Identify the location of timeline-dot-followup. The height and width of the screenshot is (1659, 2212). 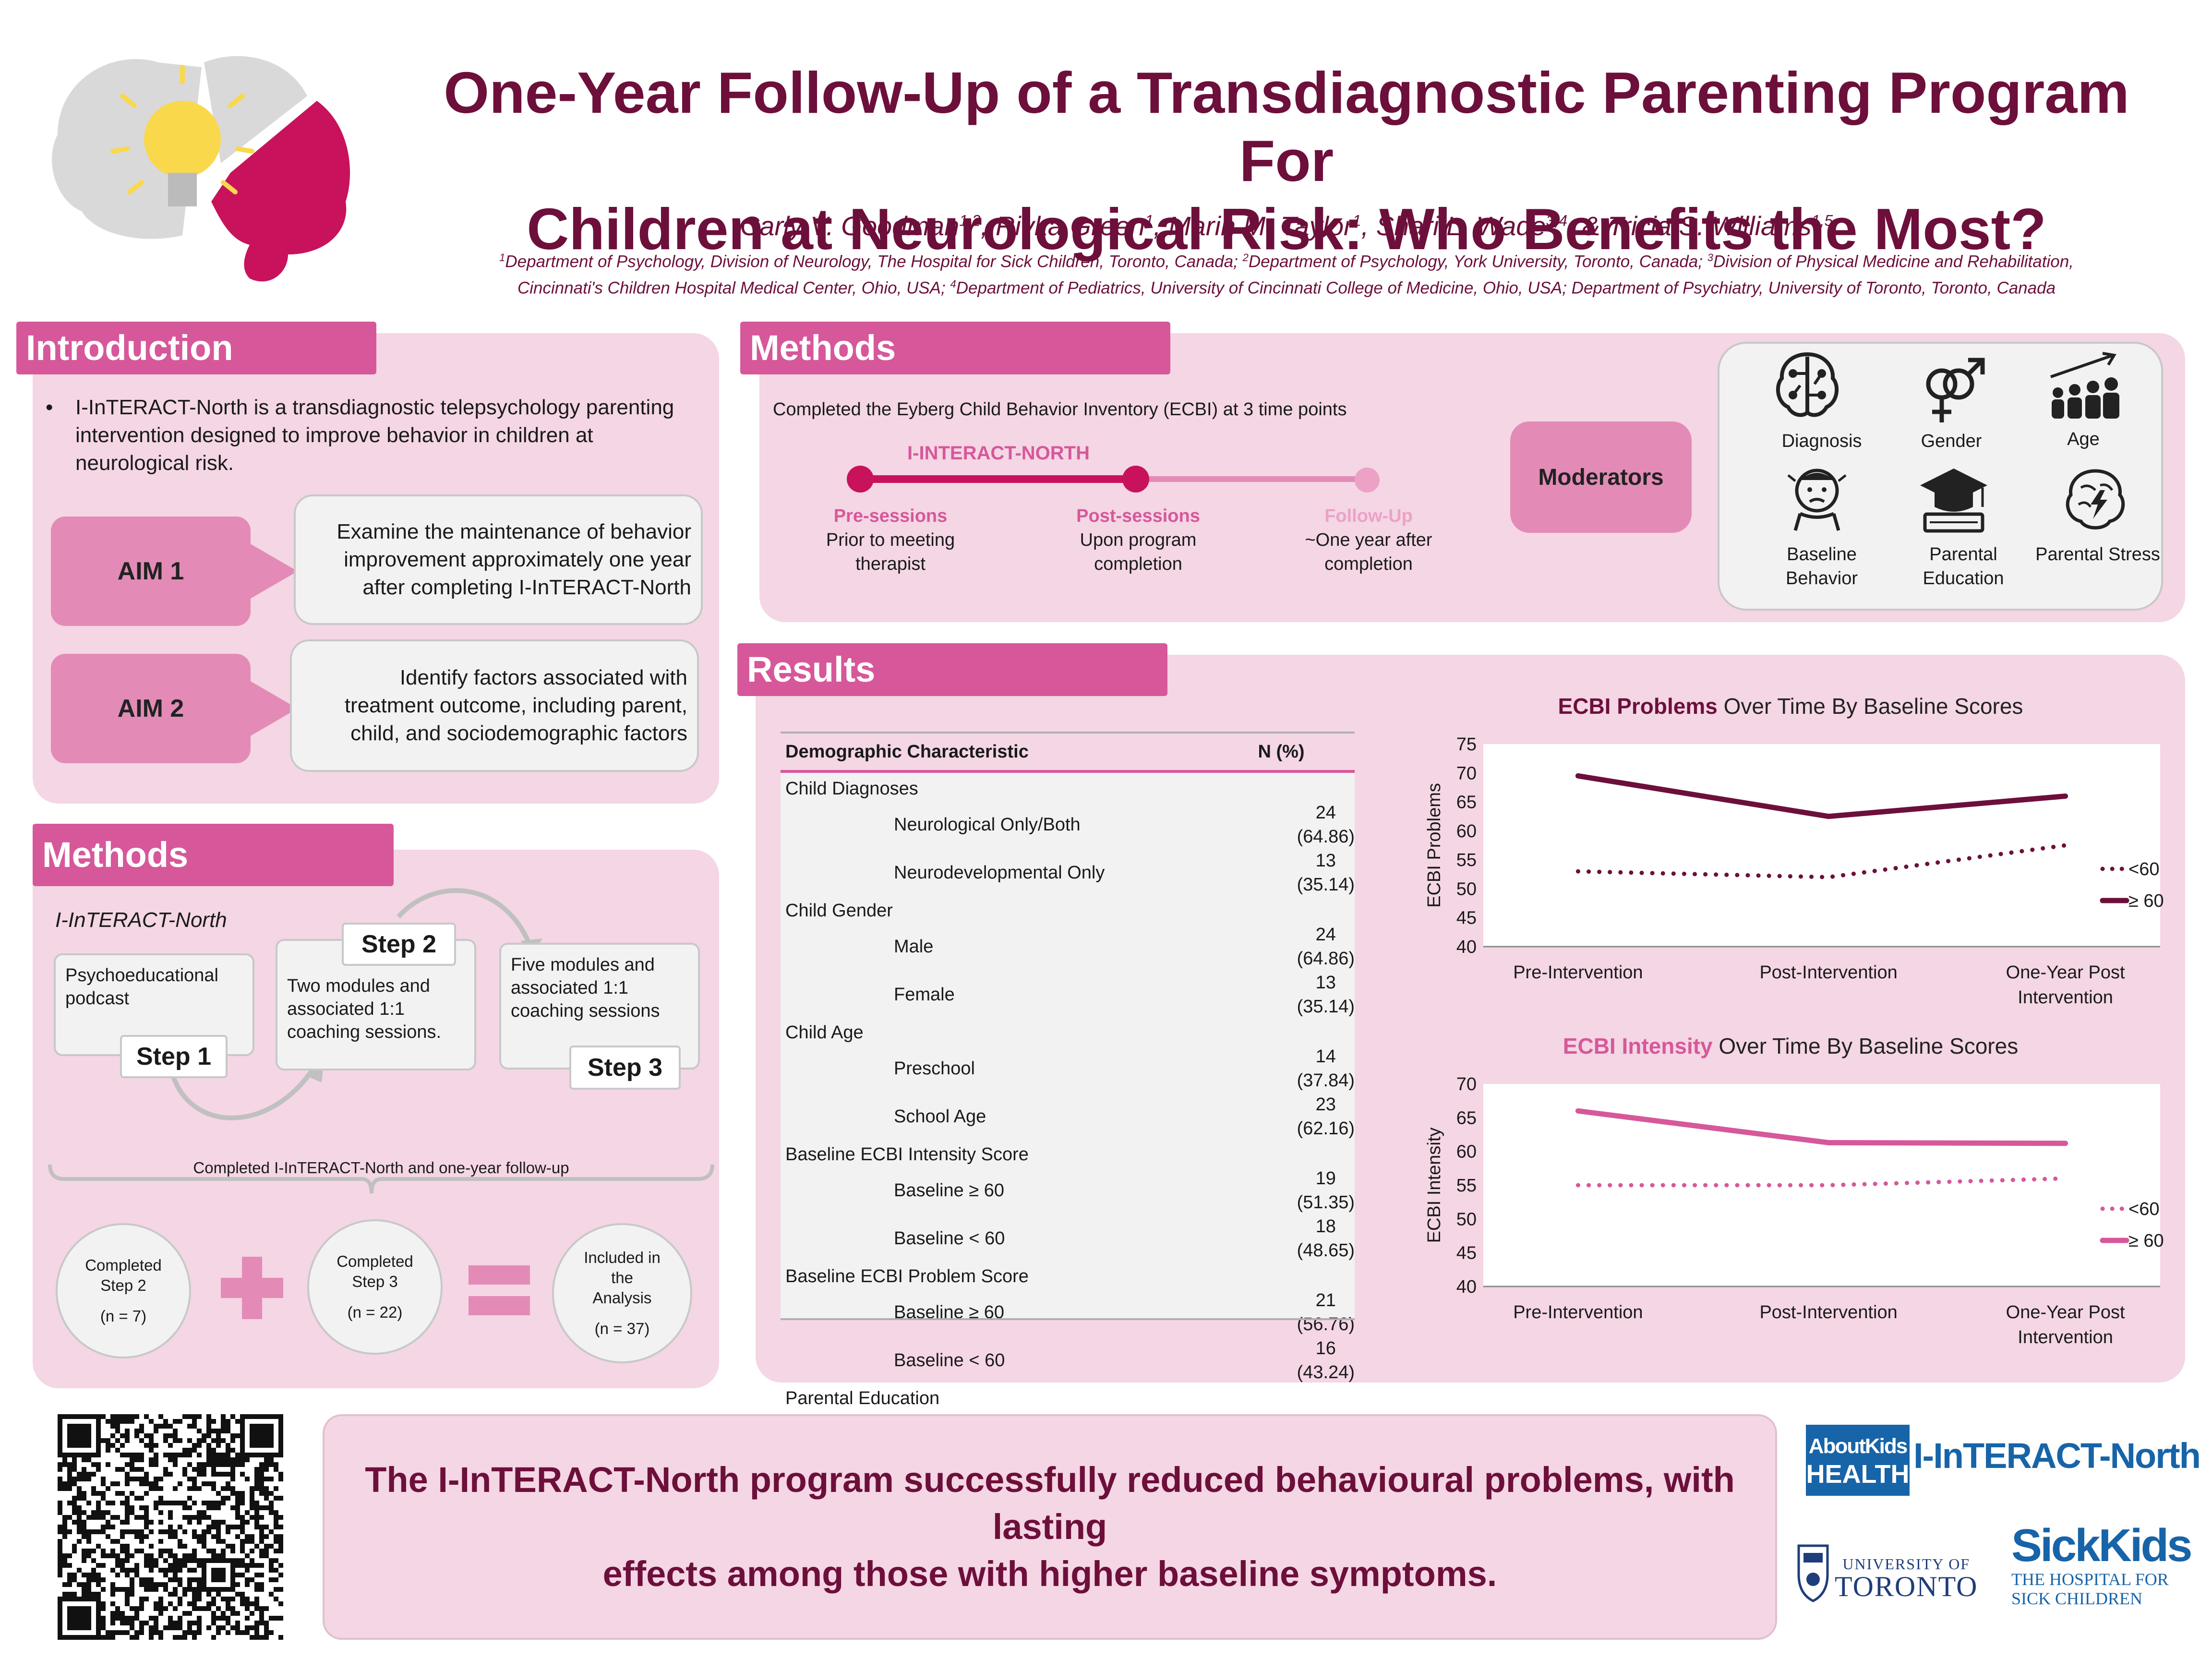
(1367, 480).